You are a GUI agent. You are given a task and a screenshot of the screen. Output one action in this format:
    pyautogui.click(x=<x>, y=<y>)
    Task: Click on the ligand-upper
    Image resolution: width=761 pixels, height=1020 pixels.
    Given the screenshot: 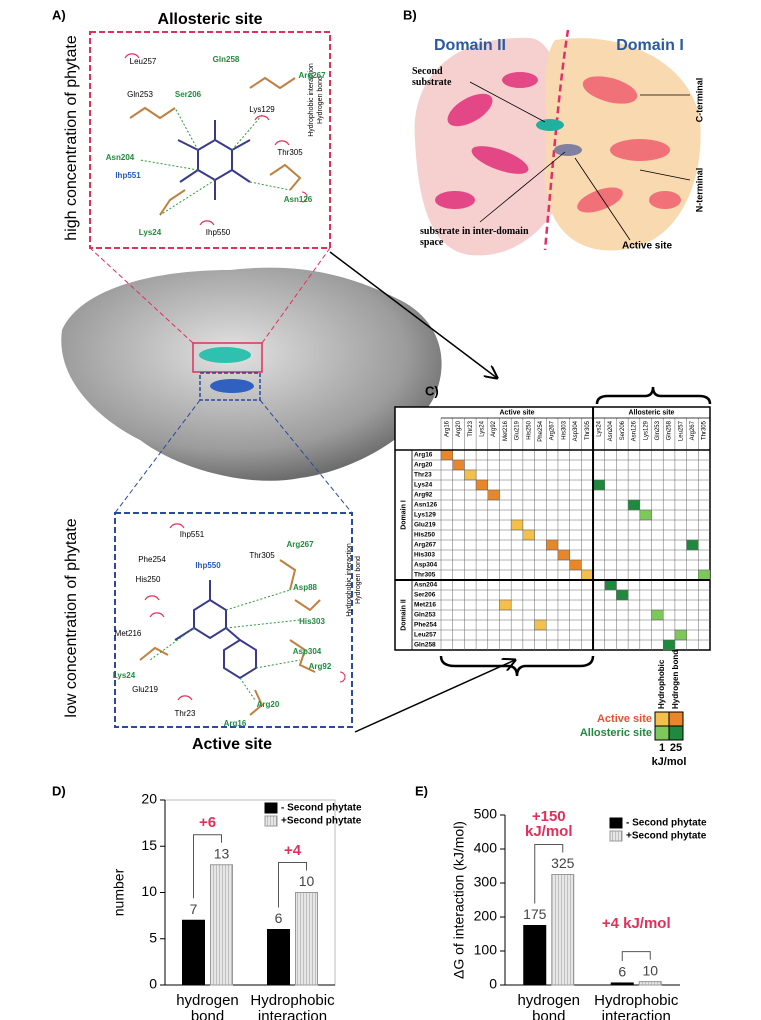 What is the action you would take?
    pyautogui.click(x=214, y=160)
    